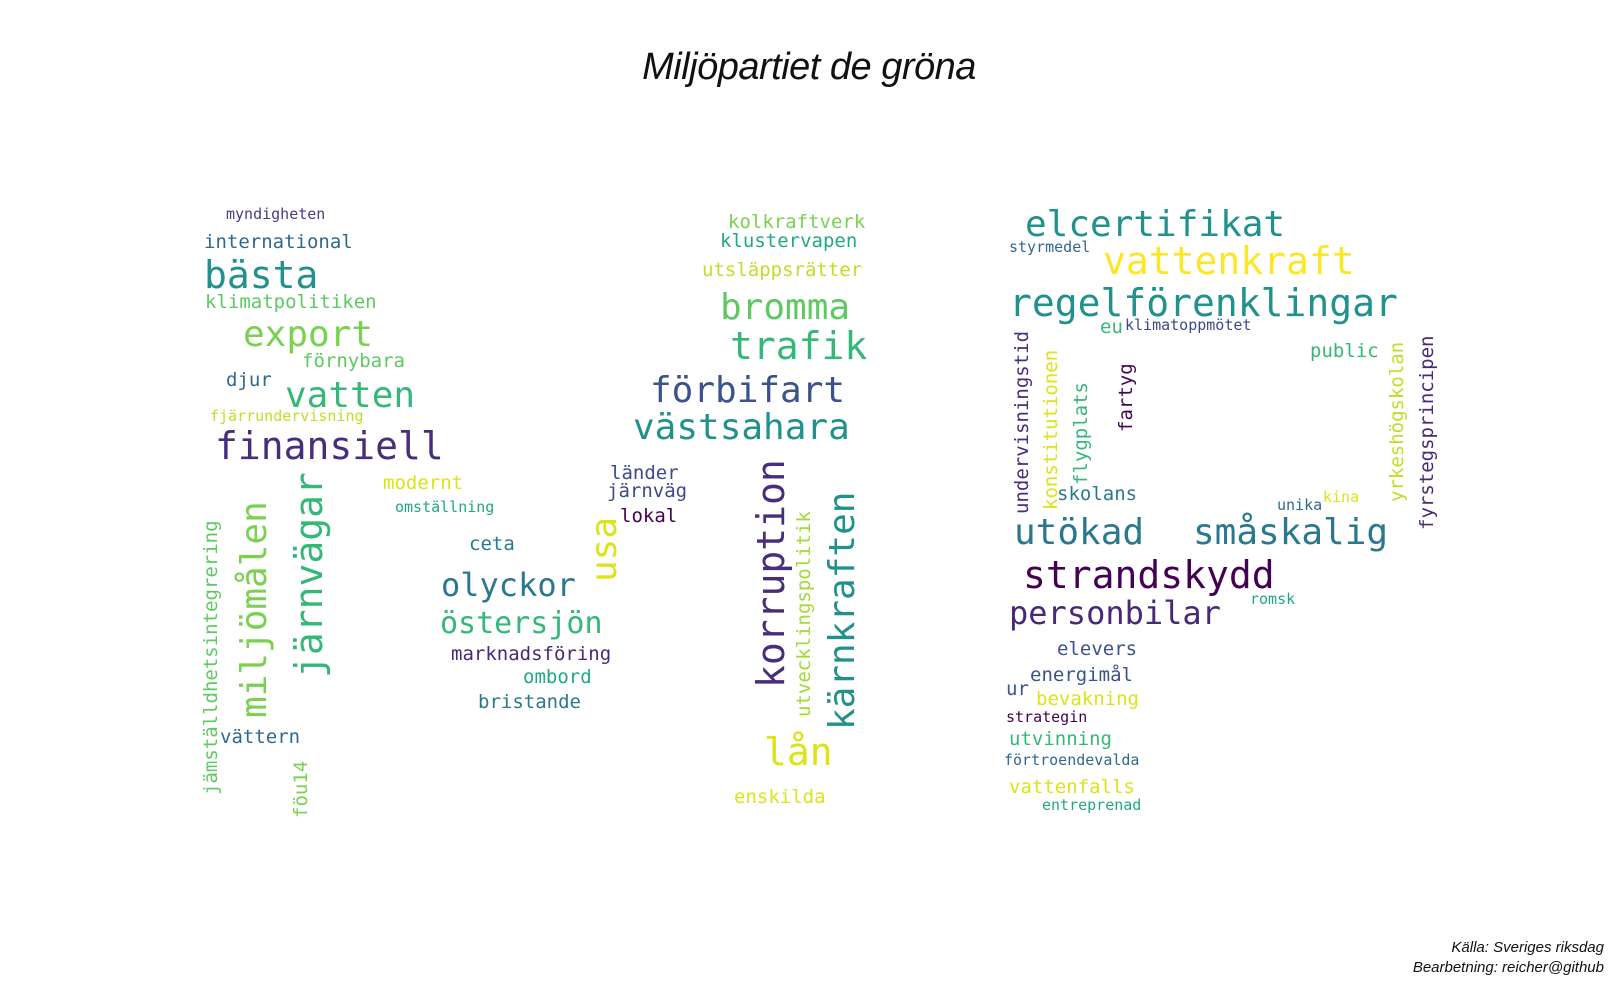 The image size is (1618, 1000). I want to click on processing-credit: Bearbetning: reicher@github, so click(1508, 967).